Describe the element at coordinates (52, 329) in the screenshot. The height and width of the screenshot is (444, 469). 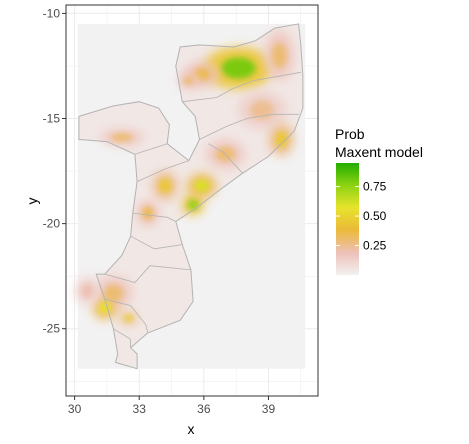
I see `y-tick-label: -25` at that location.